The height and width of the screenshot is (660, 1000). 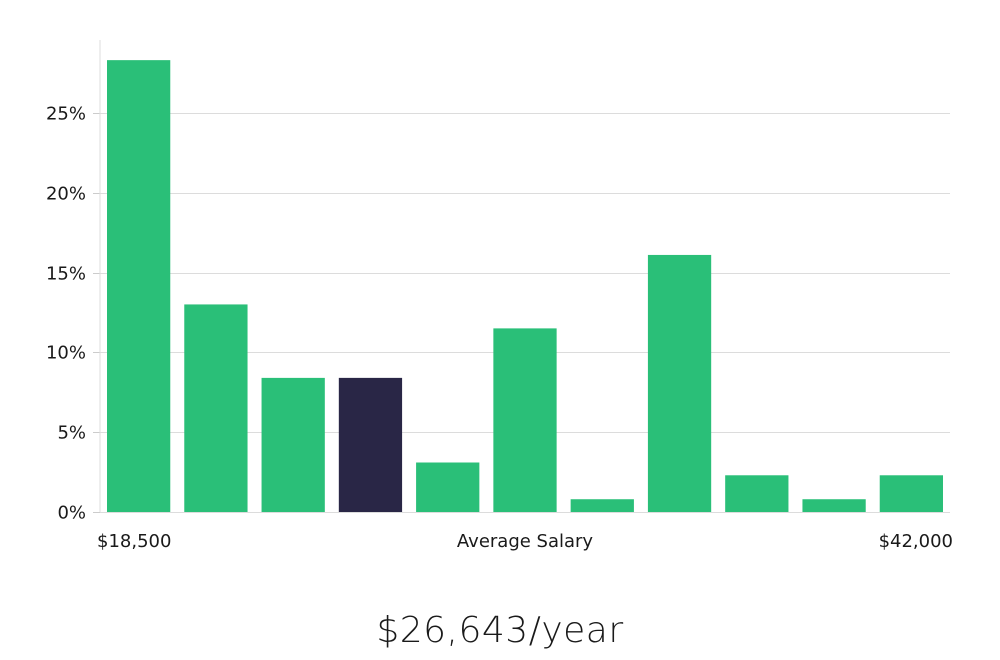 I want to click on y-tick-label: 5%, so click(x=71, y=433).